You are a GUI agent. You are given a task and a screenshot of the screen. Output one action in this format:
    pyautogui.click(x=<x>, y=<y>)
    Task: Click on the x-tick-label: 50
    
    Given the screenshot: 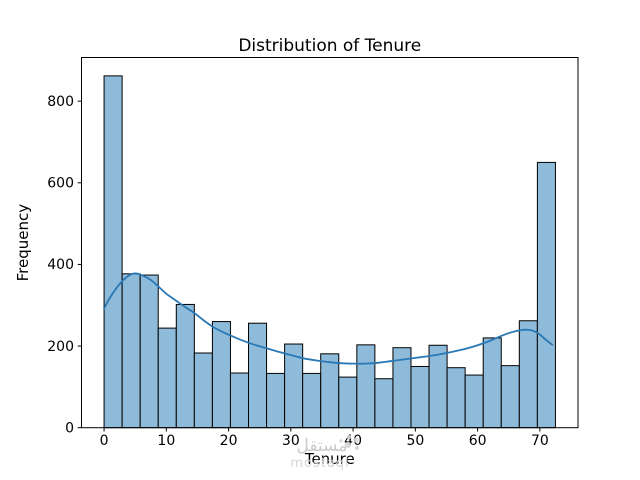 What is the action you would take?
    pyautogui.click(x=415, y=441)
    